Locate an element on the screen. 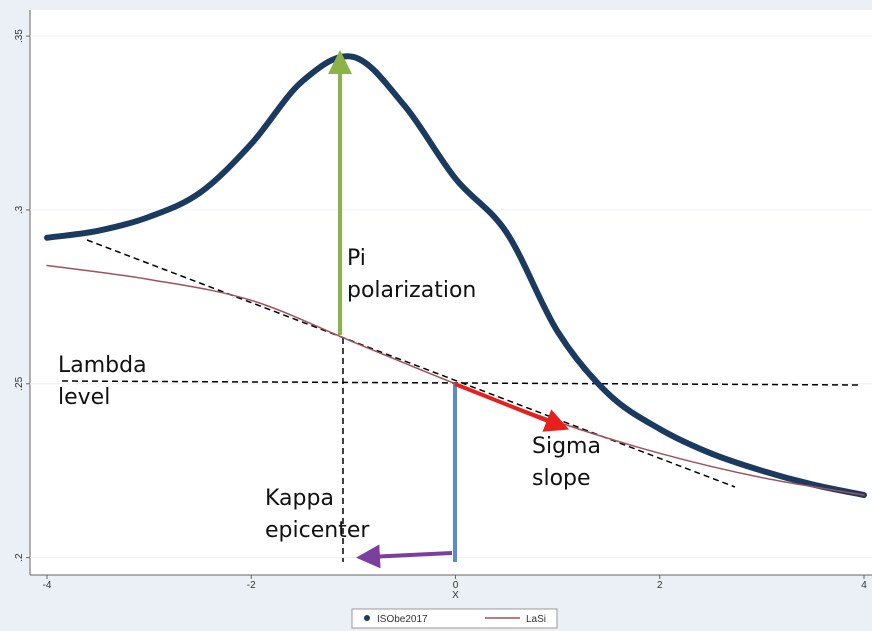 This screenshot has height=631, width=872. annotation: level is located at coordinates (84, 397).